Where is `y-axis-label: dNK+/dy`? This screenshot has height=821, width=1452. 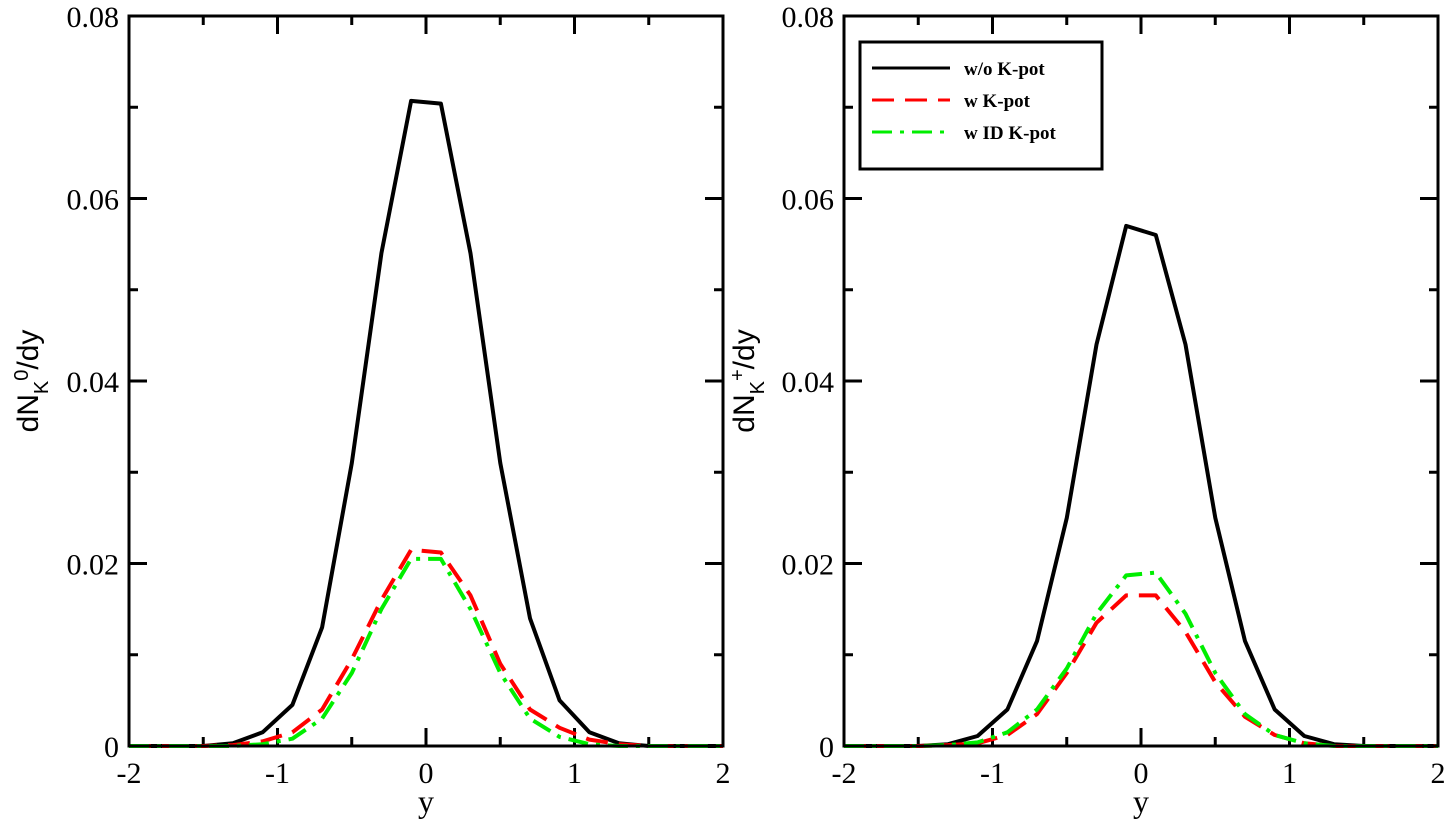 y-axis-label: dNK+/dy is located at coordinates (748, 380).